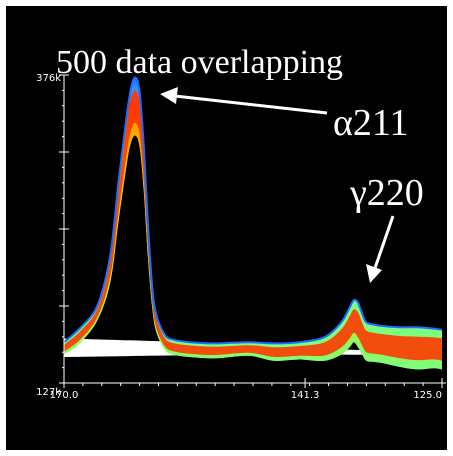 The width and height of the screenshot is (453, 456). What do you see at coordinates (386, 193) in the screenshot?
I see `gamma220-label: γ220` at bounding box center [386, 193].